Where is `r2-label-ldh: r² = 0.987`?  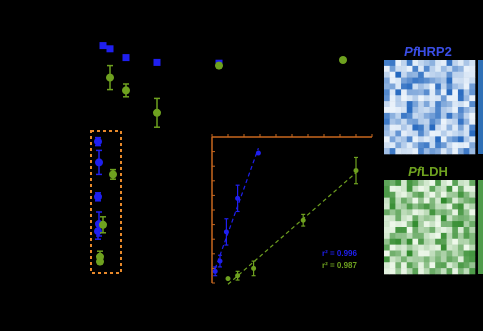
r2-label-ldh: r² = 0.987 is located at coordinates (339, 265).